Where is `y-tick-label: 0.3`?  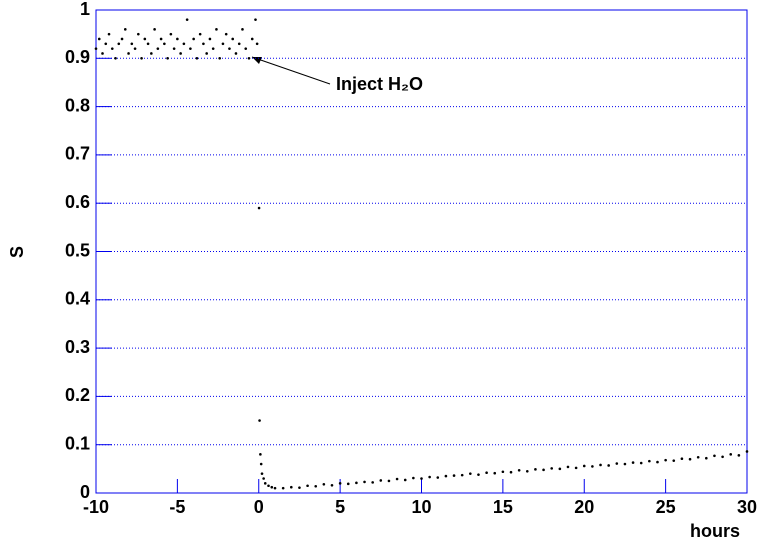
y-tick-label: 0.3 is located at coordinates (77, 347).